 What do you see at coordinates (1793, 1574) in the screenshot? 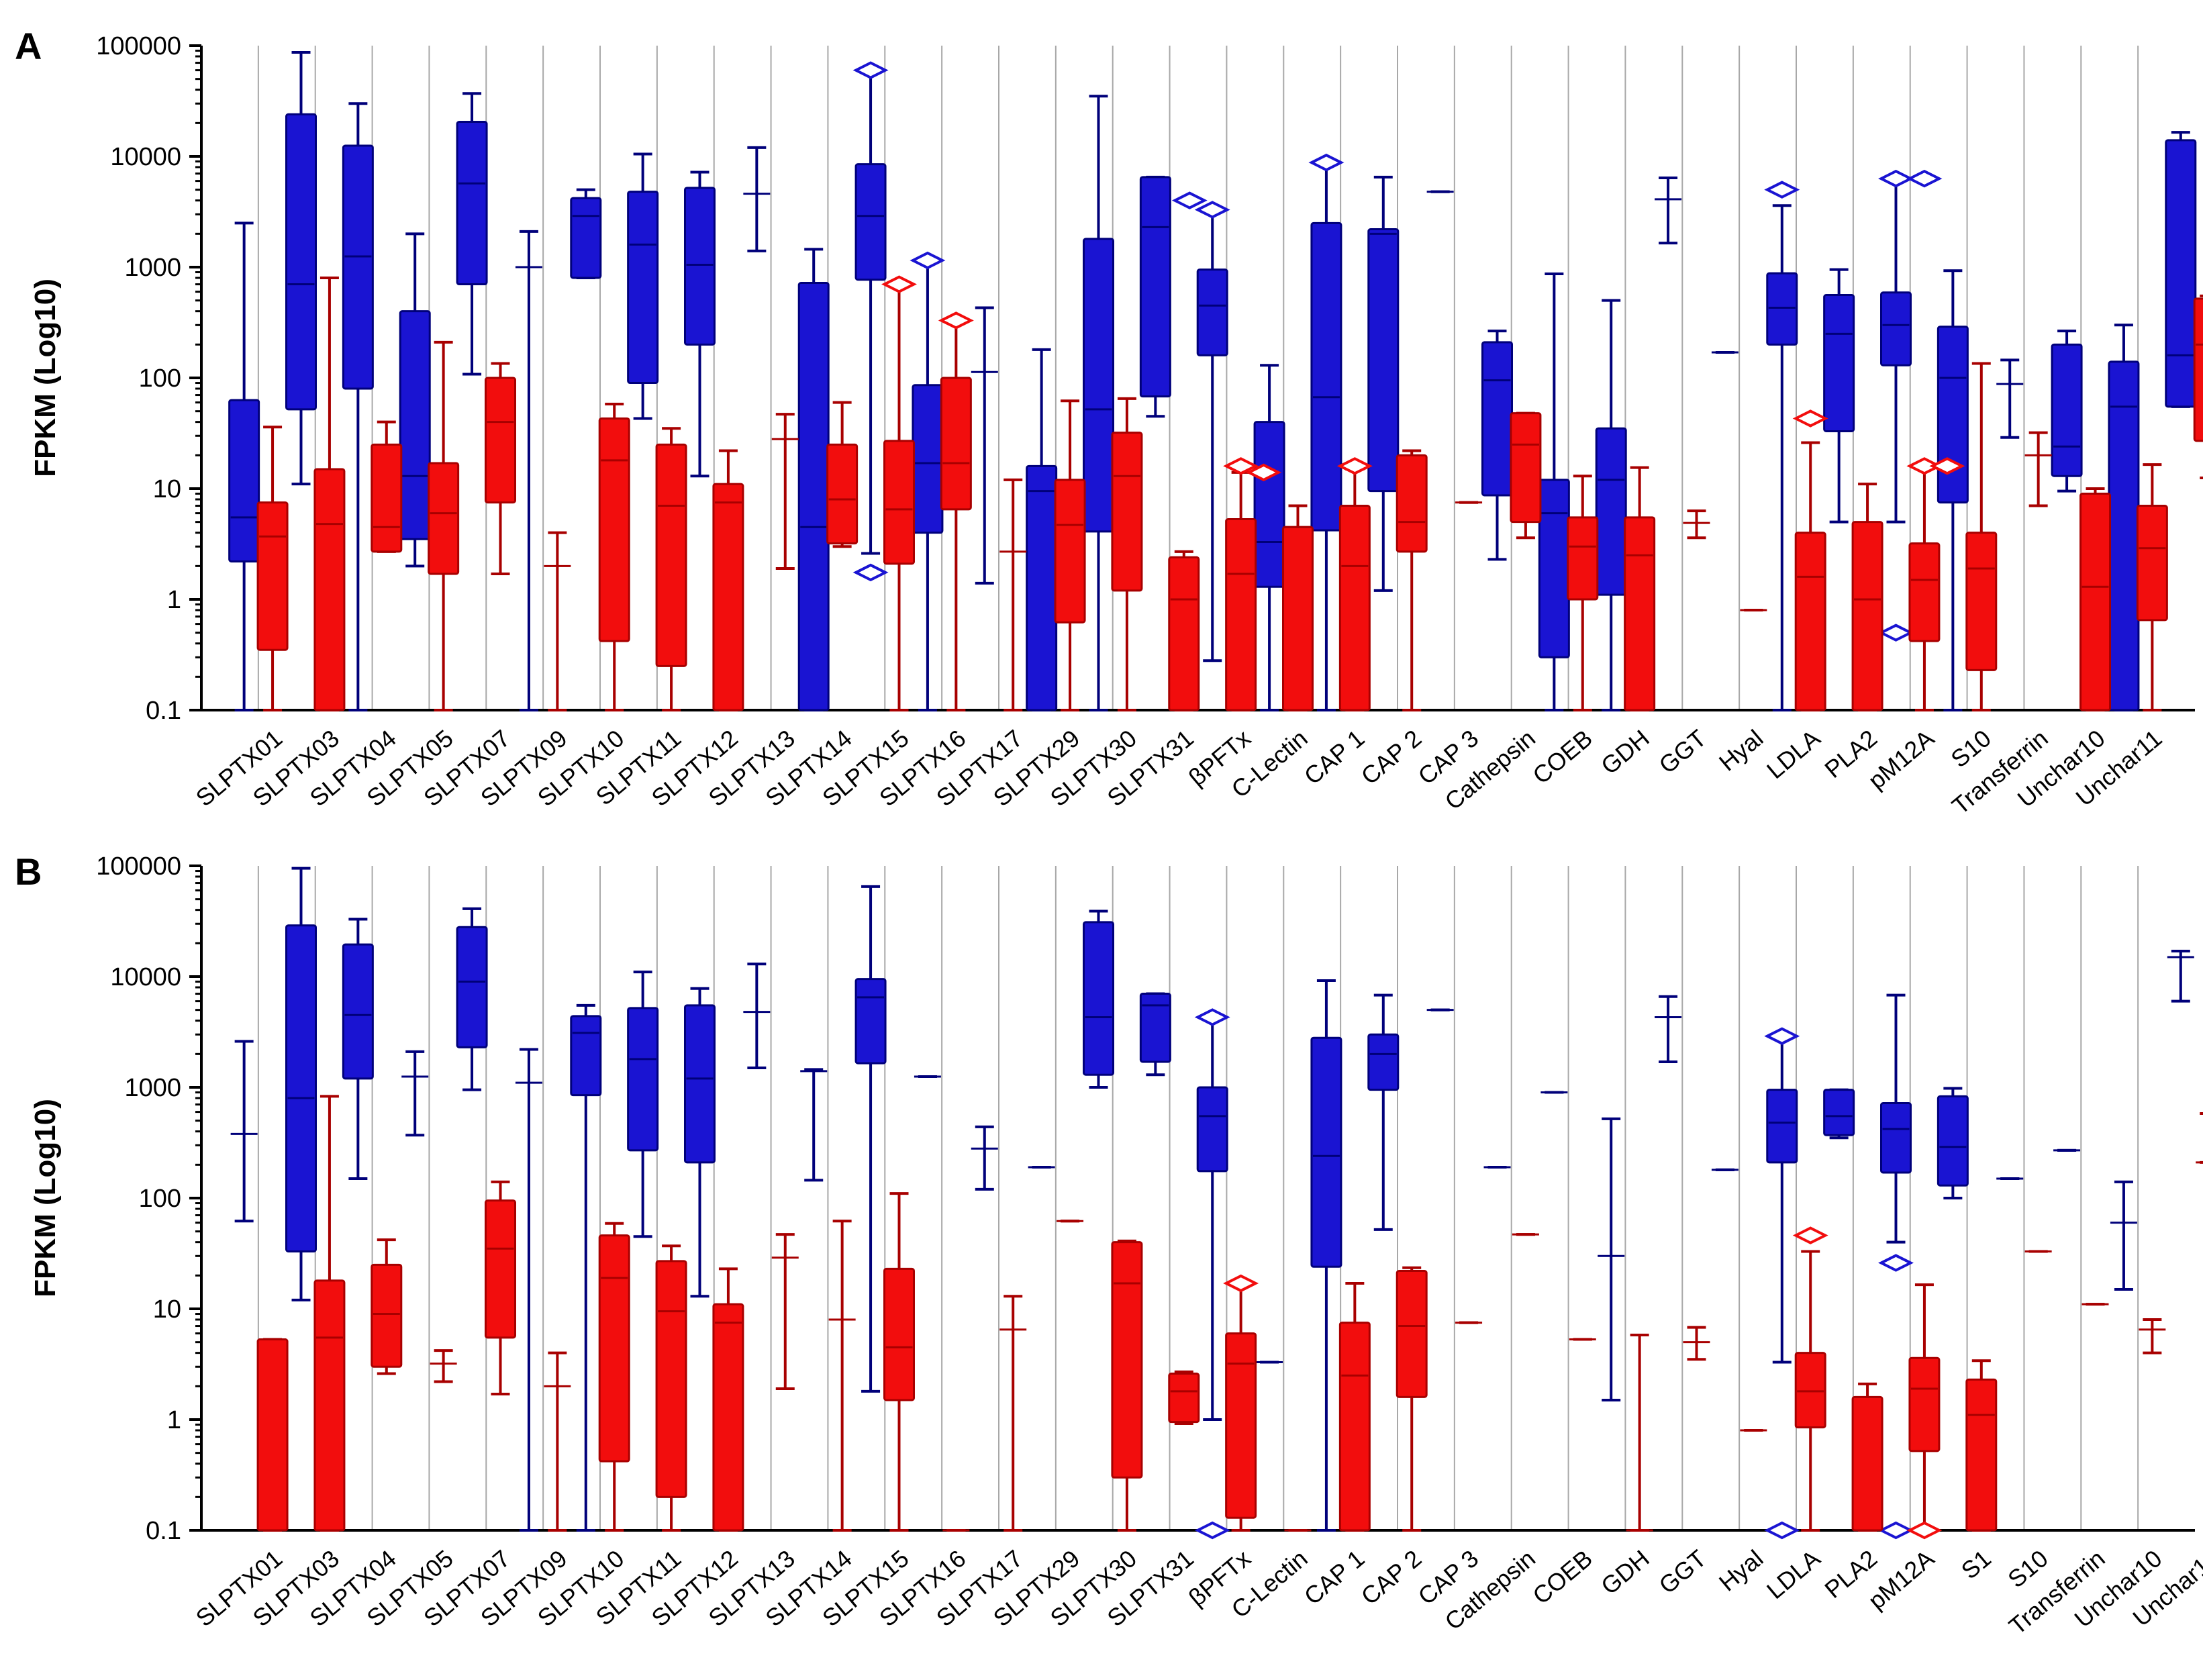
I see `x-tick-label: LDLA` at bounding box center [1793, 1574].